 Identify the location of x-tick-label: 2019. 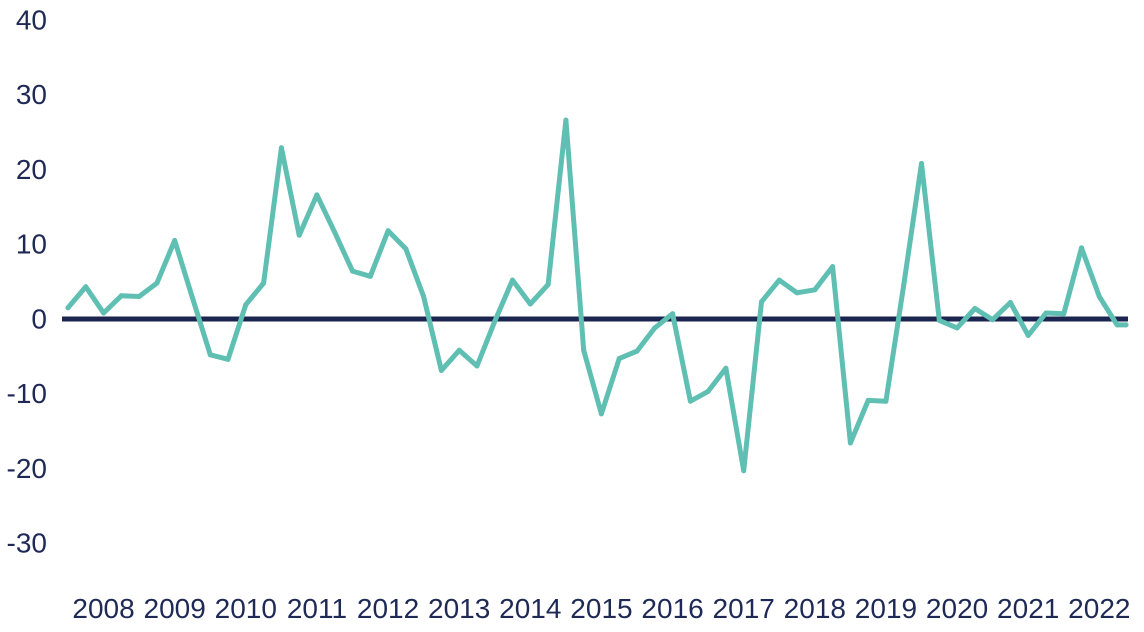
(886, 608).